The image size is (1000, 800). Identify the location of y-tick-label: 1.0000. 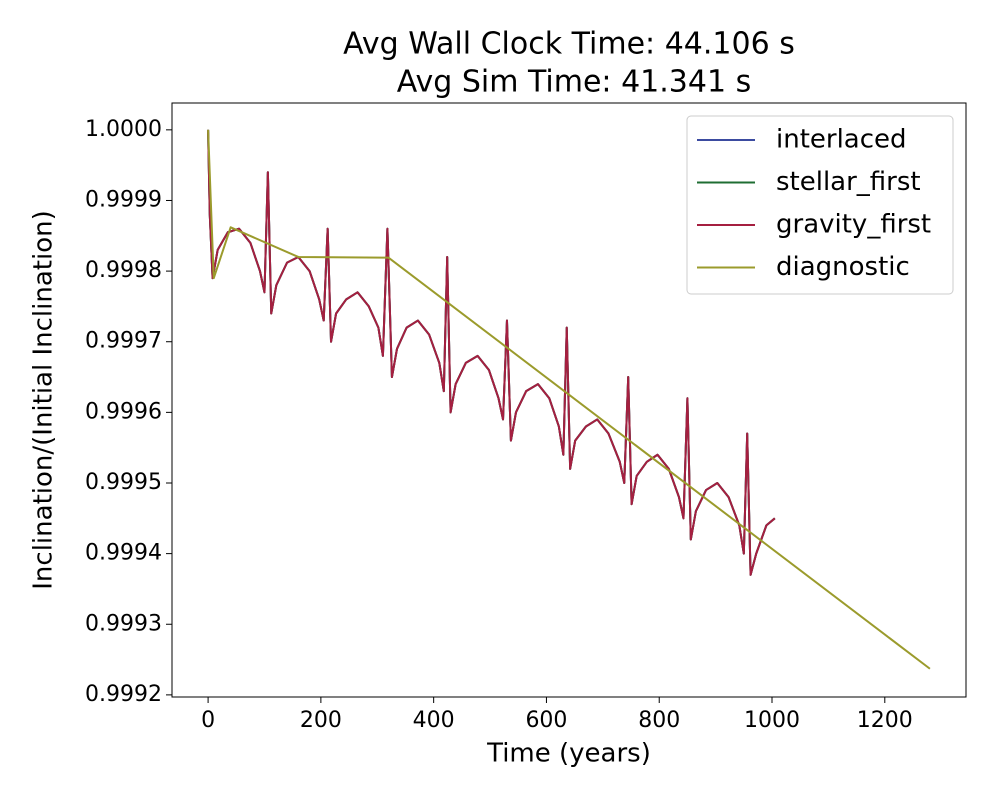
(123, 129).